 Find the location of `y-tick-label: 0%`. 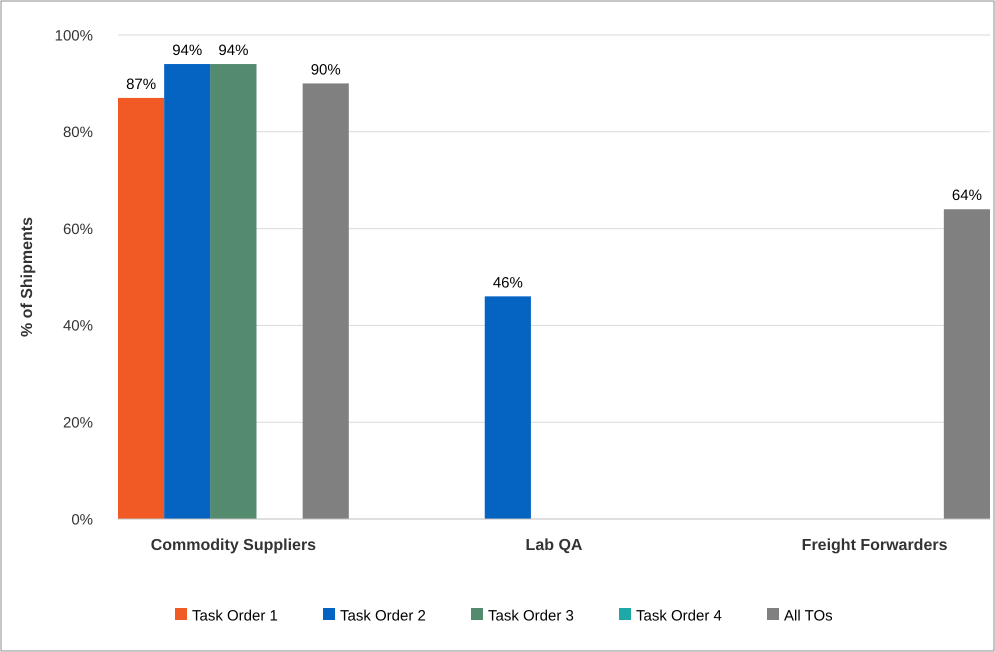

y-tick-label: 0% is located at coordinates (82, 519).